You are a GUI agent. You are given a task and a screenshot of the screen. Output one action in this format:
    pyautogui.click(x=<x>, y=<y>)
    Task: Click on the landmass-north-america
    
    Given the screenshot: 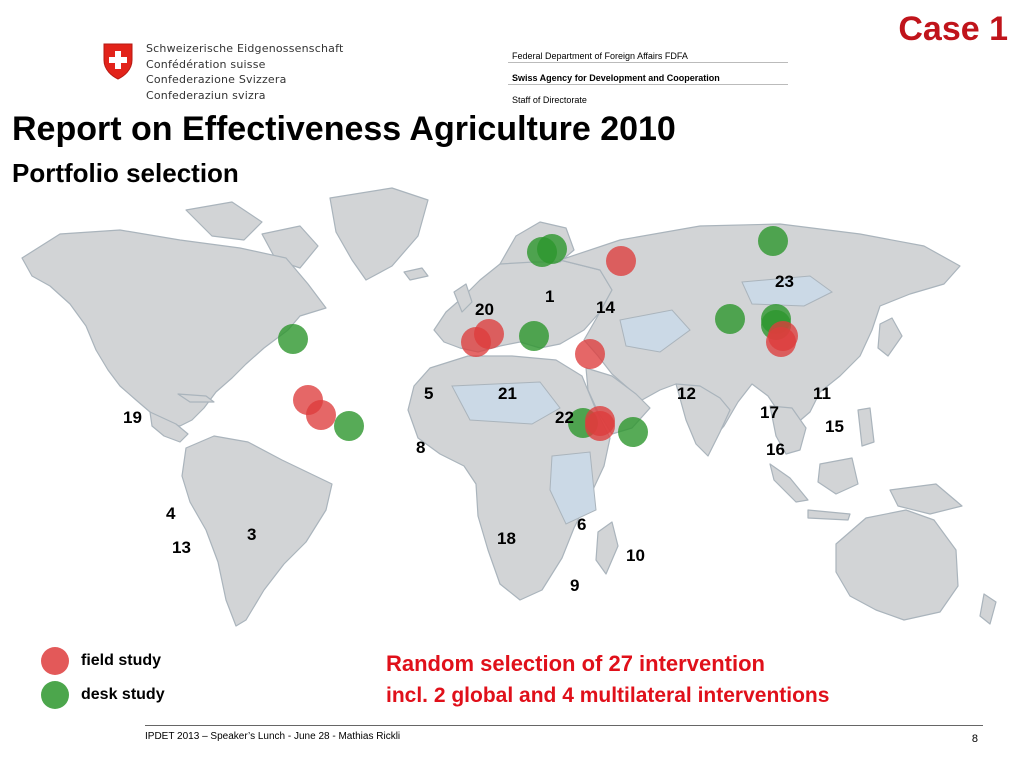 What is the action you would take?
    pyautogui.click(x=174, y=328)
    